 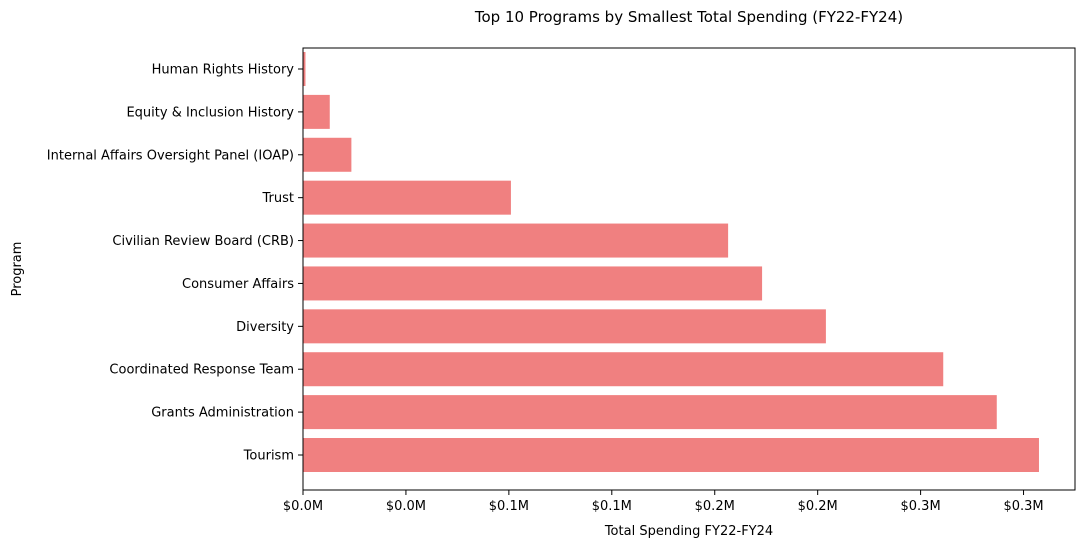 What do you see at coordinates (201, 370) in the screenshot?
I see `y-tick-label: Coordinated Response Team` at bounding box center [201, 370].